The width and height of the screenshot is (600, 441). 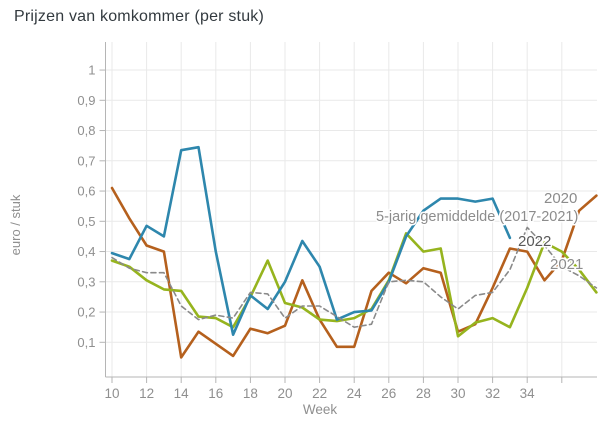 I want to click on chart-title: Prijzen van komkommer (per stuk), so click(x=139, y=16).